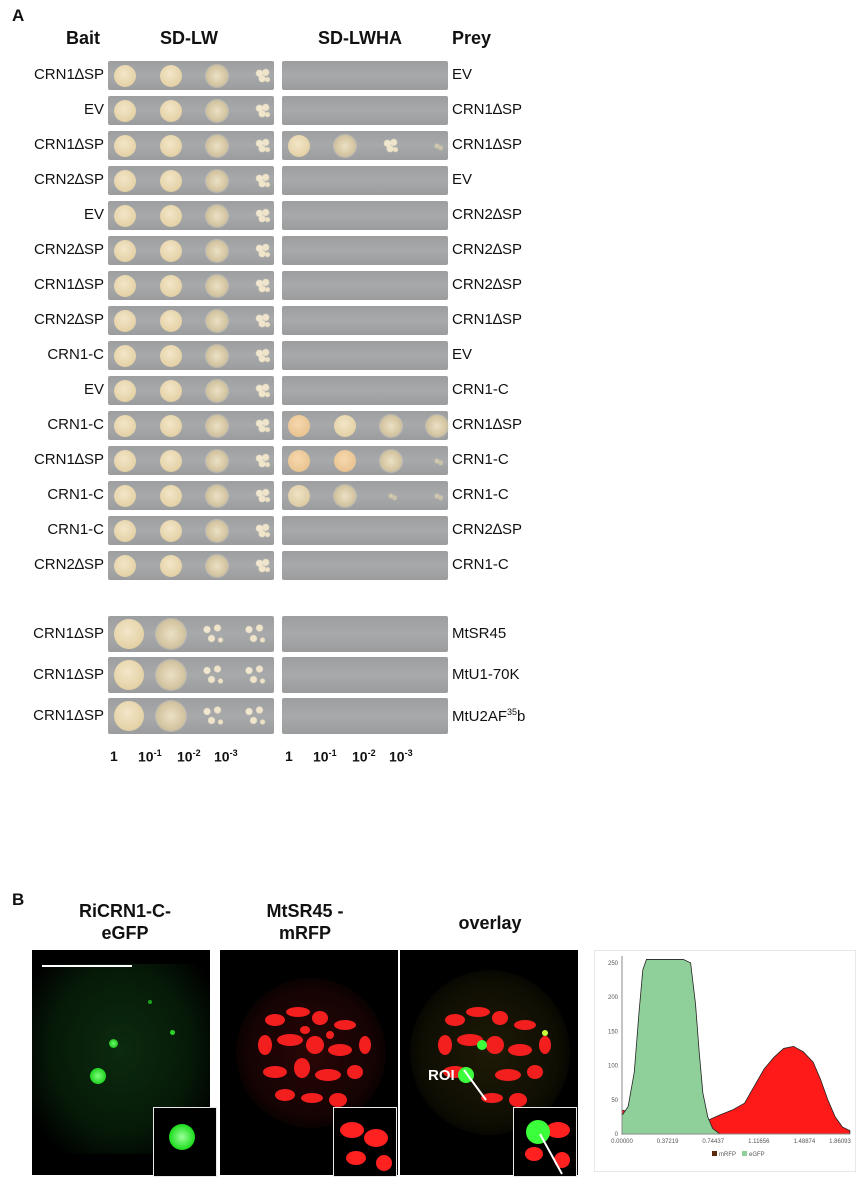  Describe the element at coordinates (617, 1135) in the screenshot. I see `y-tick-label: 0` at that location.